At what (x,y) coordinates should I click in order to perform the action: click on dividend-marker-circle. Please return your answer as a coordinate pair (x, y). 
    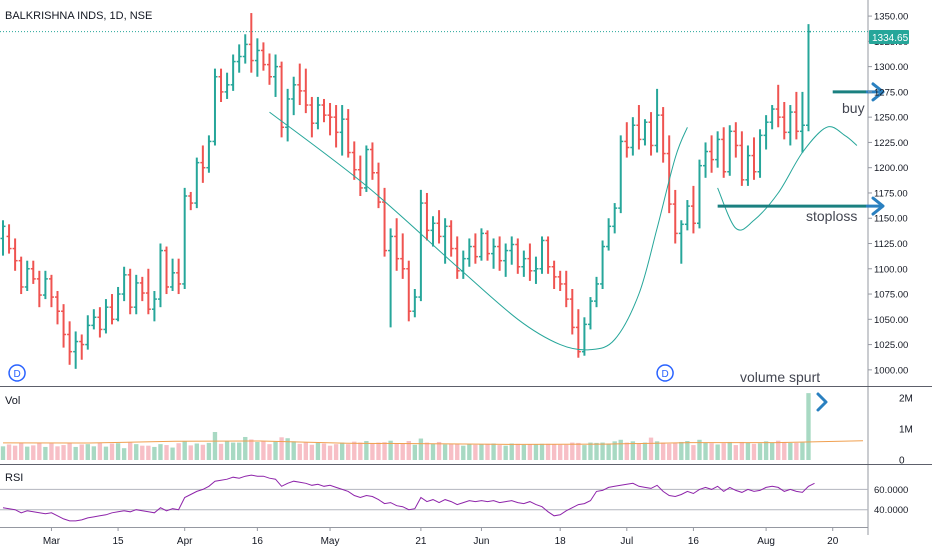
    Looking at the image, I should click on (17, 373).